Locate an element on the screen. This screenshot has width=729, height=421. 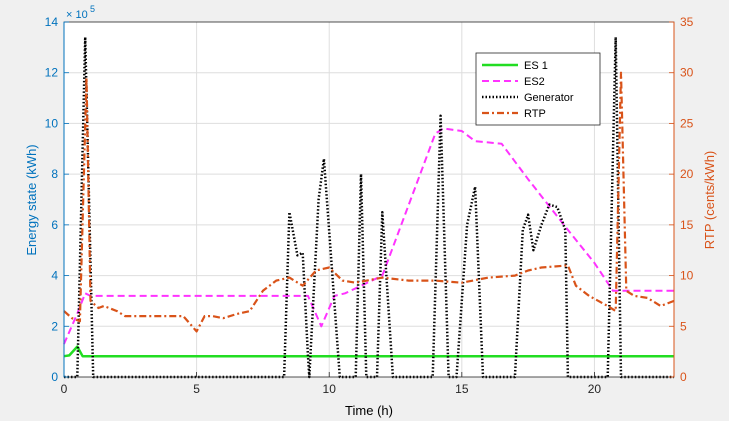
y-left-tick-label: 2 is located at coordinates (54, 326).